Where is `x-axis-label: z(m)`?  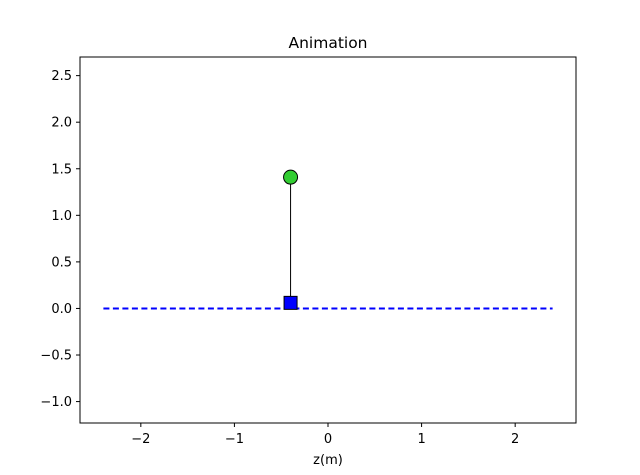 x-axis-label: z(m) is located at coordinates (328, 460).